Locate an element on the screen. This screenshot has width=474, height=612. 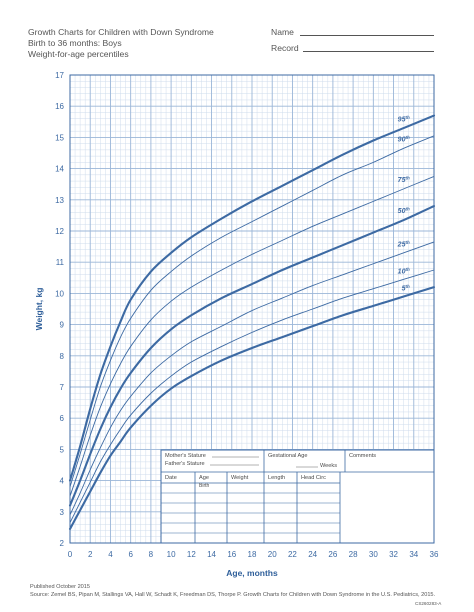
percentile-label-95th: 95th is located at coordinates (404, 119).